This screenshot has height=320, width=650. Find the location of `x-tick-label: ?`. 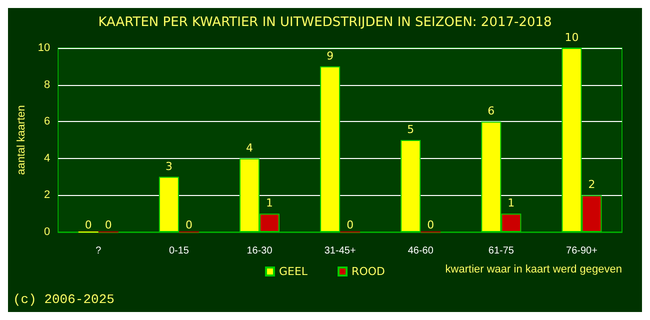

x-tick-label: ? is located at coordinates (99, 251).